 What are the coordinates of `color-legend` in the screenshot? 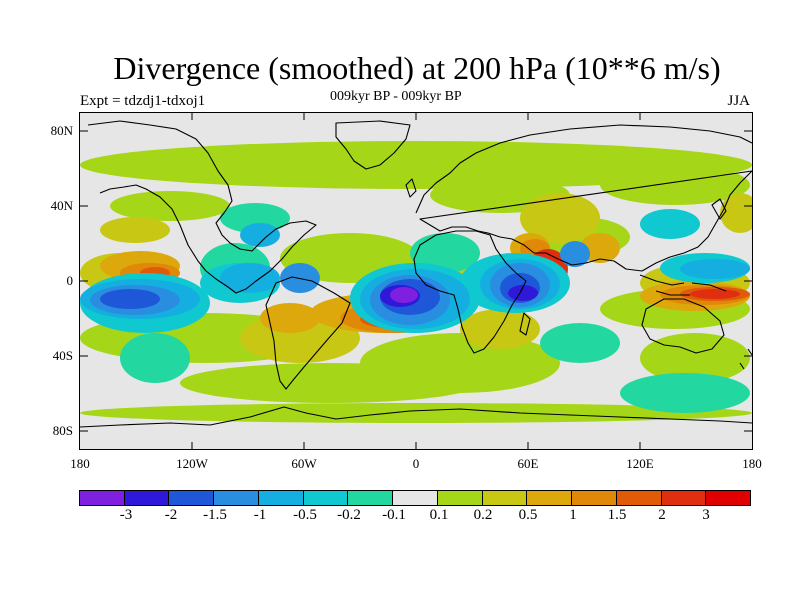 It's located at (415, 498).